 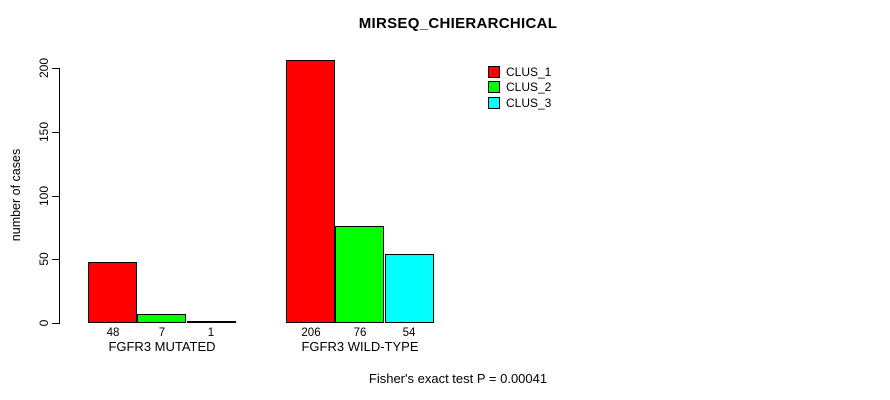 I want to click on y-axis-title: number of cases, so click(x=16, y=195).